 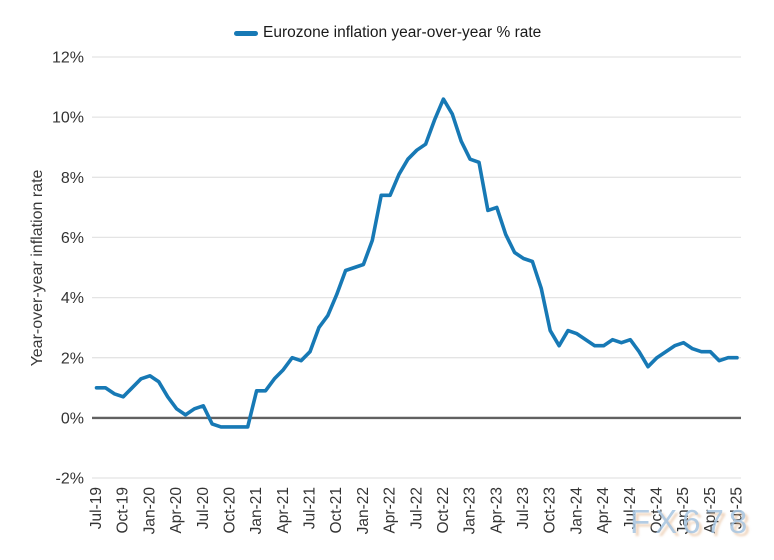 What do you see at coordinates (149, 511) in the screenshot?
I see `x-tick-label: Jan-20` at bounding box center [149, 511].